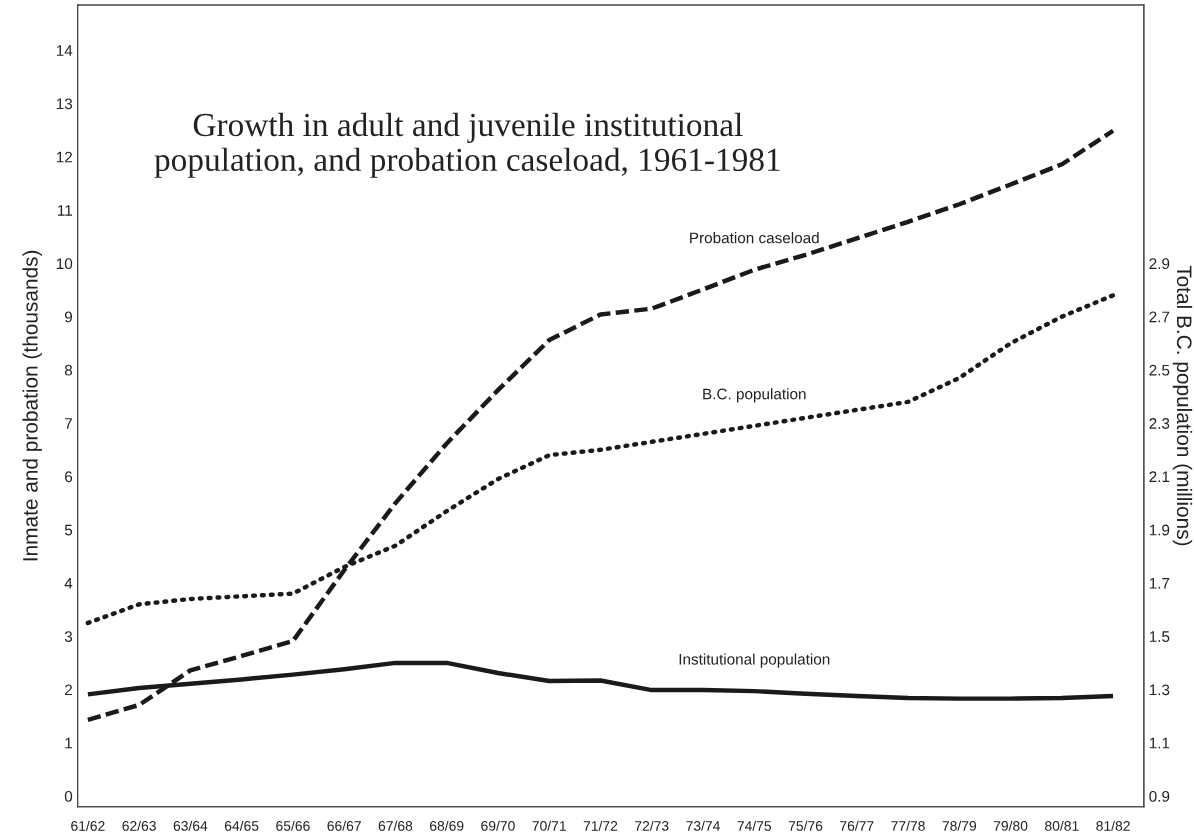 The height and width of the screenshot is (836, 1194). Describe the element at coordinates (1113, 825) in the screenshot. I see `x-tick-label: 81/82` at that location.